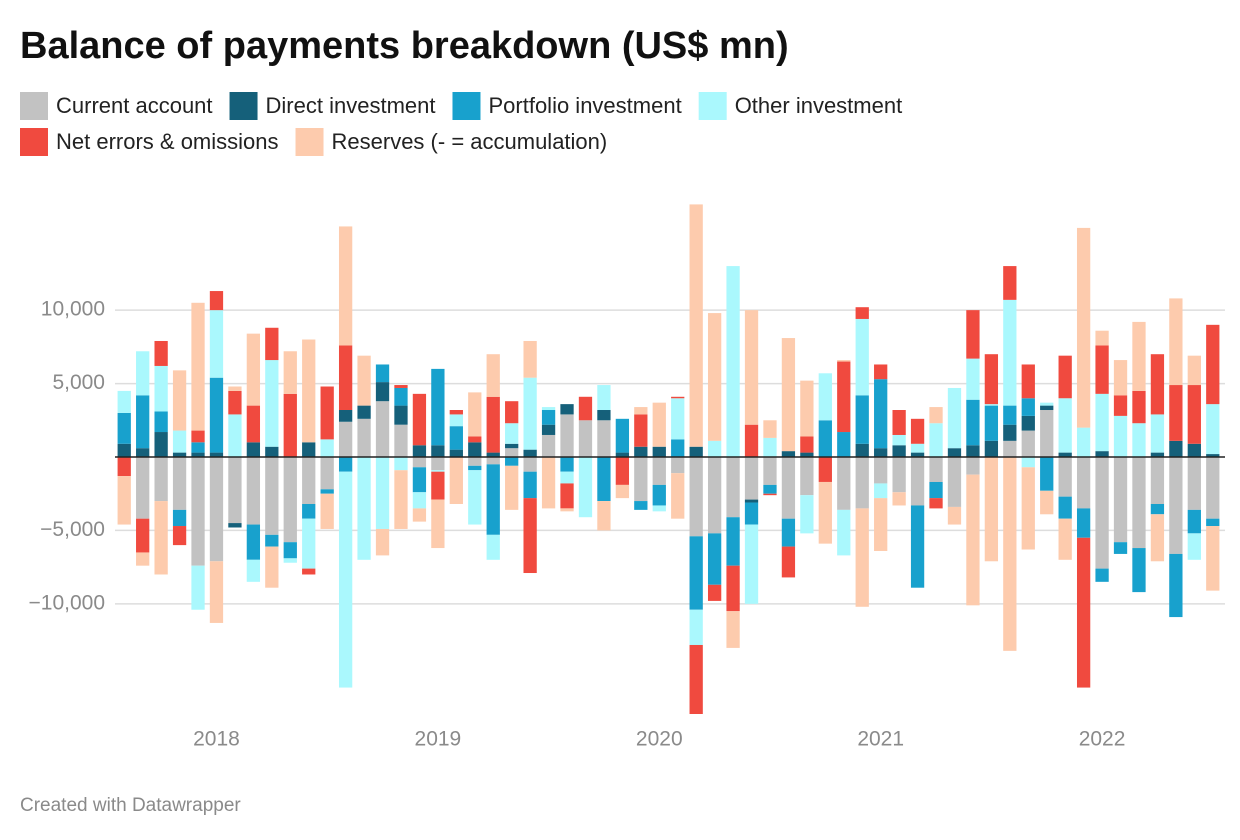 Image resolution: width=1240 pixels, height=840 pixels. I want to click on legend-label: Direct investment, so click(351, 105).